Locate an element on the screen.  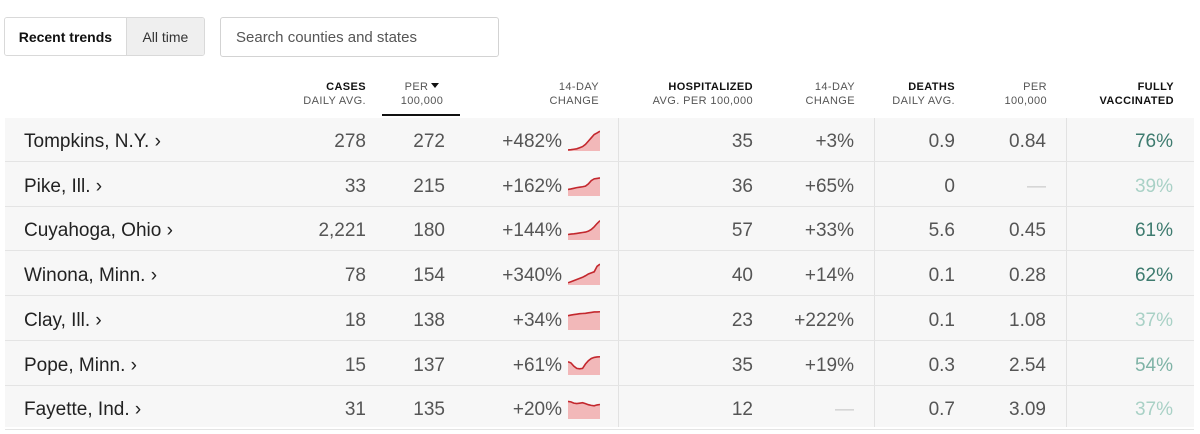
cell-cases: 278 is located at coordinates (350, 141).